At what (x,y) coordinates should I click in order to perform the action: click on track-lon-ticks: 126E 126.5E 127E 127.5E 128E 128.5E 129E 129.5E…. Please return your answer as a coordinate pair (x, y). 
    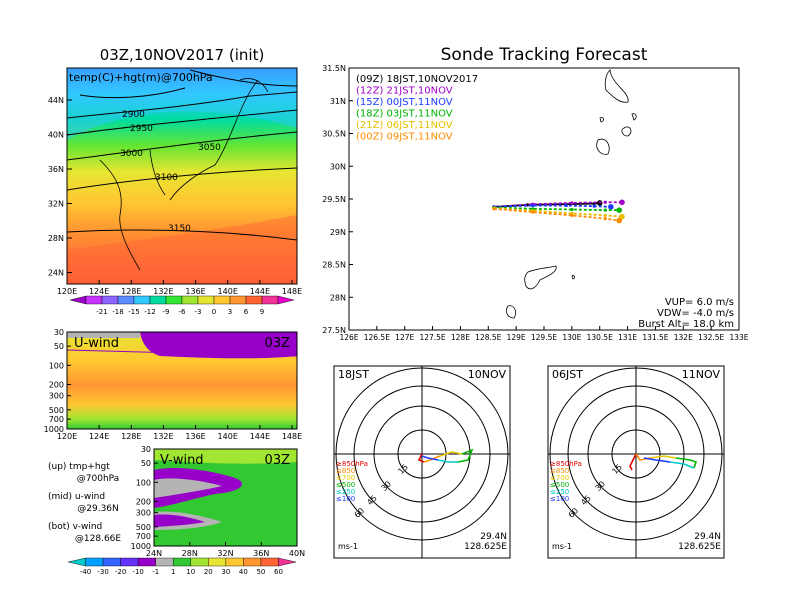
    Looking at the image, I should click on (544, 334).